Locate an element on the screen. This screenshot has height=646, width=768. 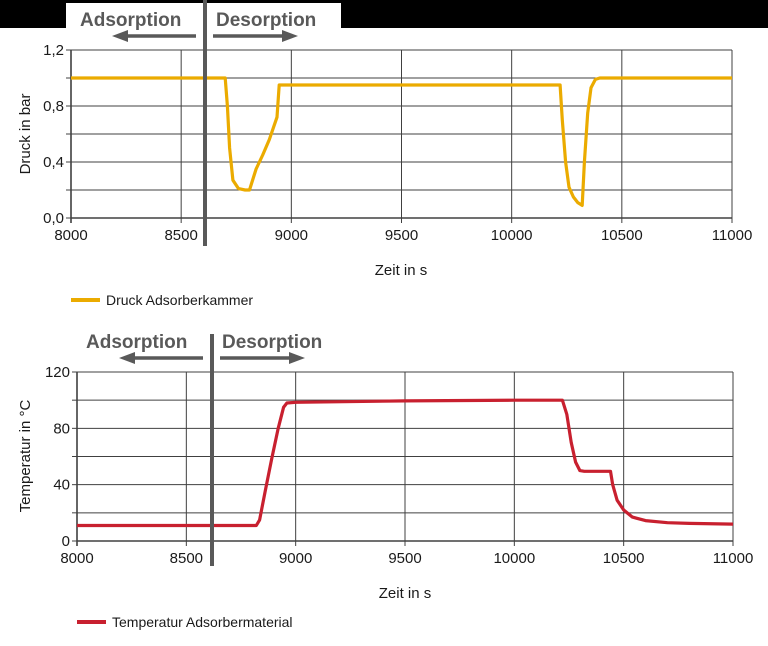
y-tick-label: 0 is located at coordinates (66, 541).